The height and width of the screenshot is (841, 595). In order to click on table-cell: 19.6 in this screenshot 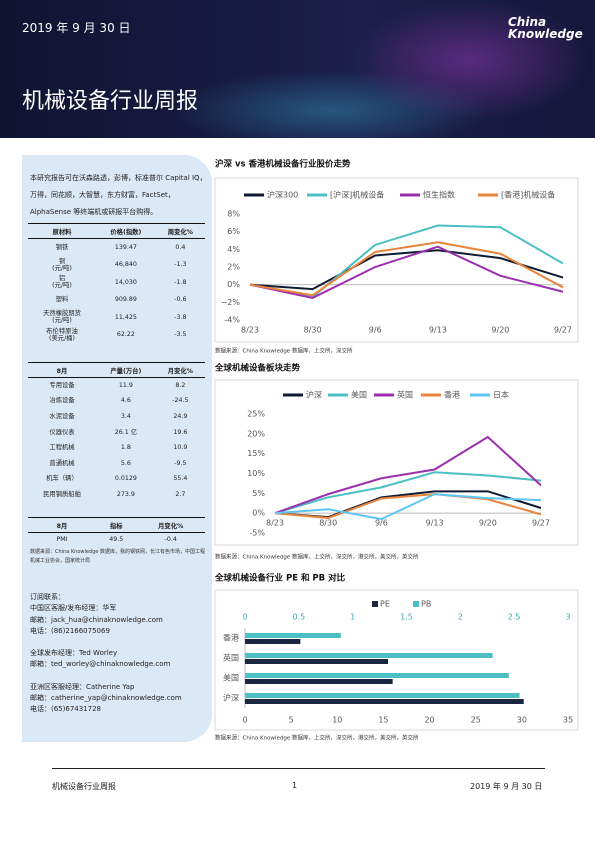, I will do `click(180, 432)`.